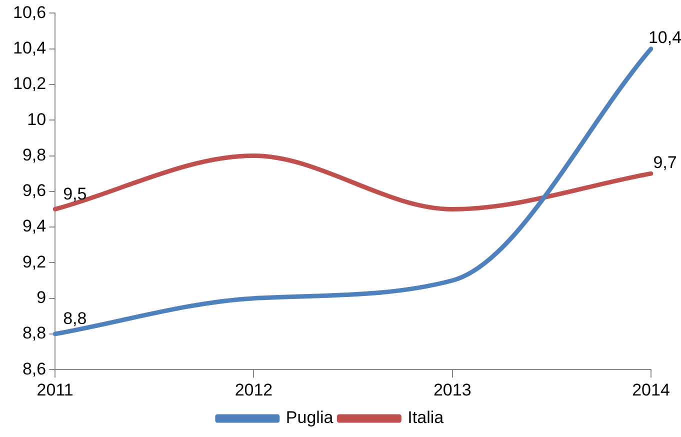 The image size is (681, 437). Describe the element at coordinates (29, 12) in the screenshot. I see `y-tick-label: 10,6` at that location.